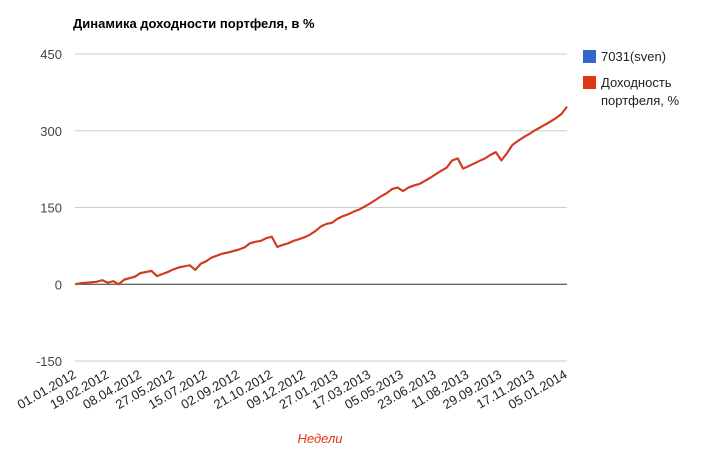  What do you see at coordinates (319, 438) in the screenshot?
I see `x-axis-label: Недели` at bounding box center [319, 438].